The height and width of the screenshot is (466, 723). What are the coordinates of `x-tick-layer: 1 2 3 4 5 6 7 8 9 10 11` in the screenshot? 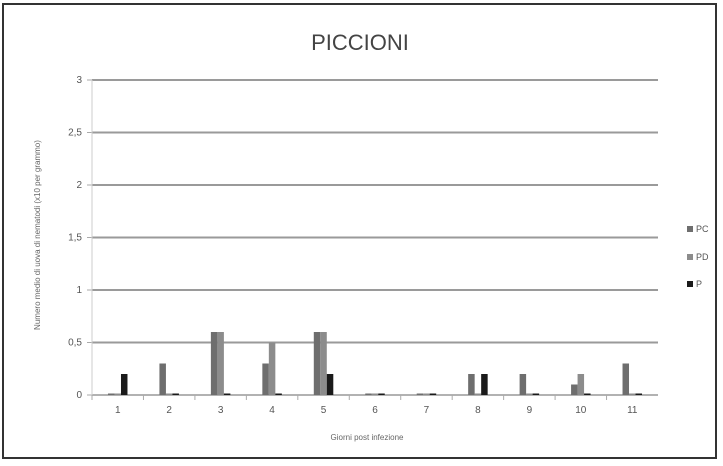 It's located at (376, 410).